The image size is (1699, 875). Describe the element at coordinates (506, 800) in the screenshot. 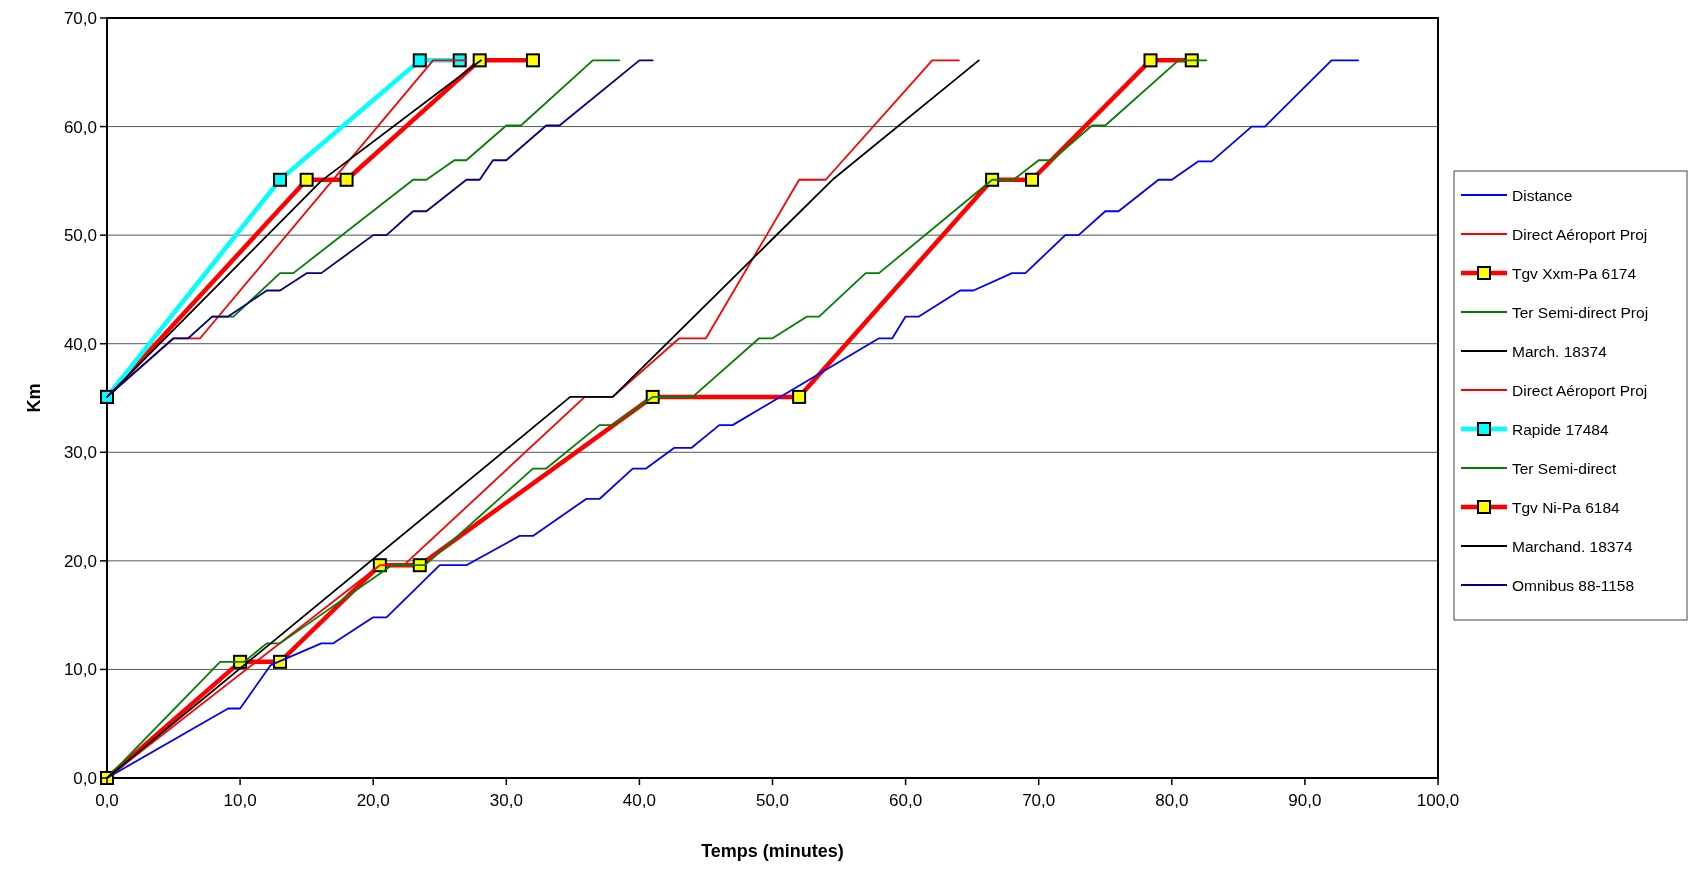

I see `x-tick-label: 30,0` at that location.